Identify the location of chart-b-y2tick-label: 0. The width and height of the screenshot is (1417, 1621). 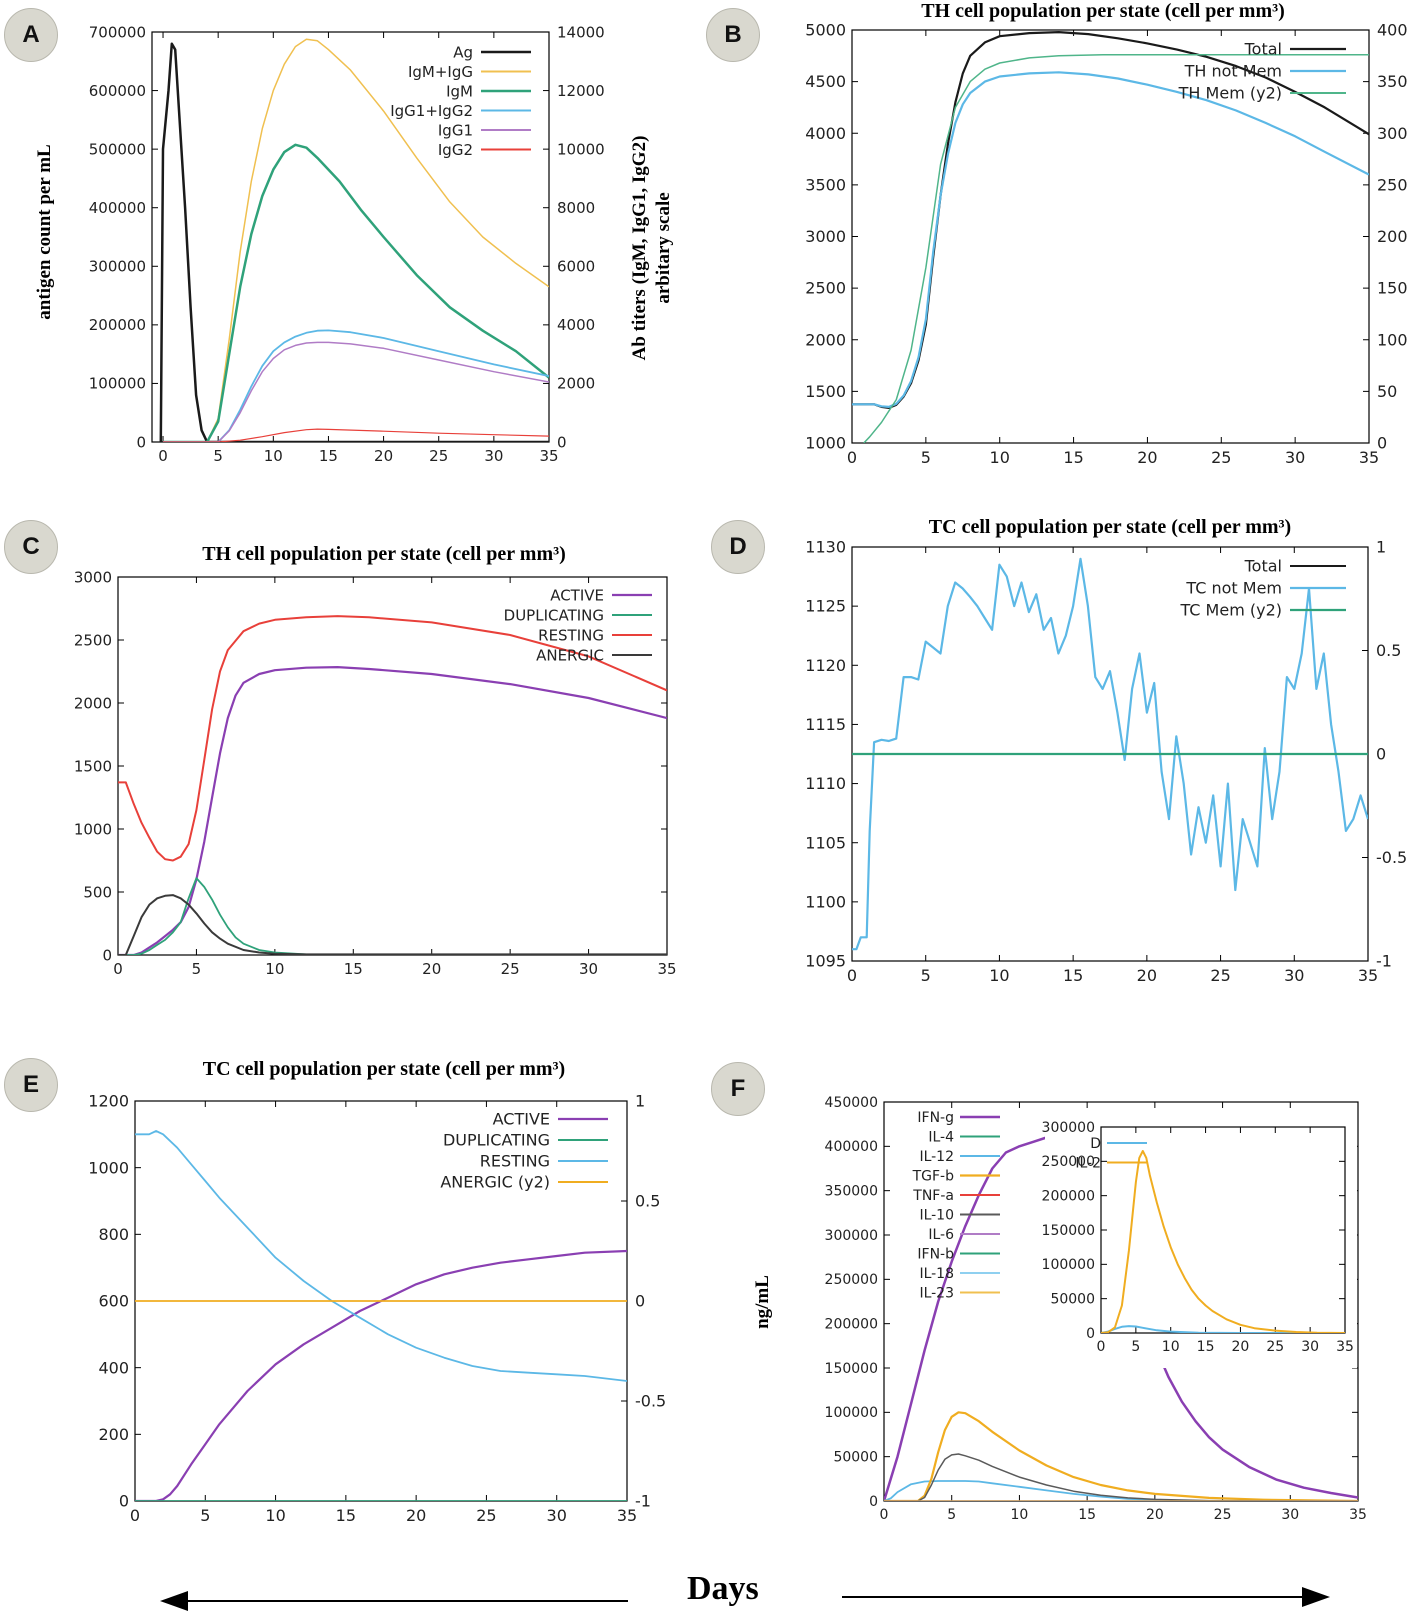
(1382, 443).